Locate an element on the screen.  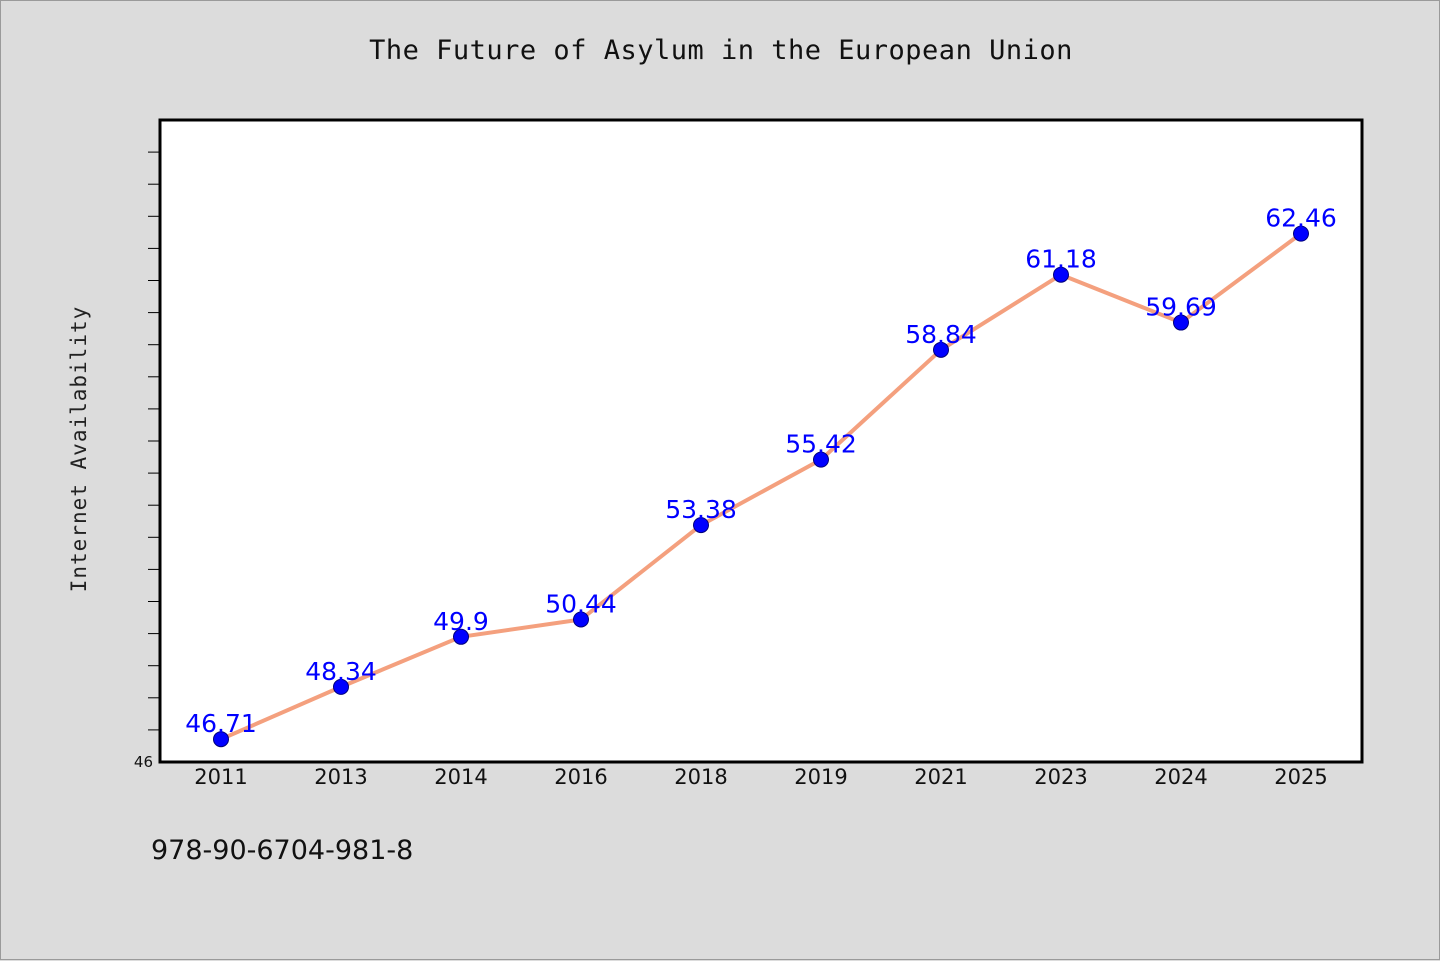
y-tick-label: 46 is located at coordinates (143, 762).